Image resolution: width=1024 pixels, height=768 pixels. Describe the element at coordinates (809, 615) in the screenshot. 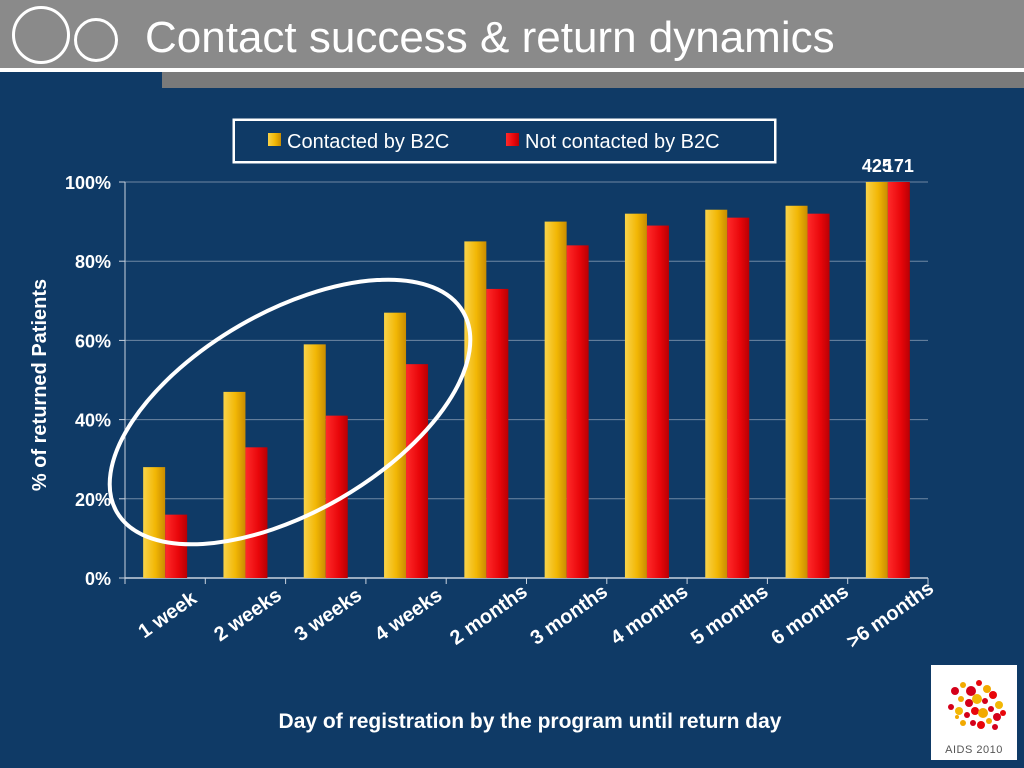

I see `x-category-label: 6 months` at that location.